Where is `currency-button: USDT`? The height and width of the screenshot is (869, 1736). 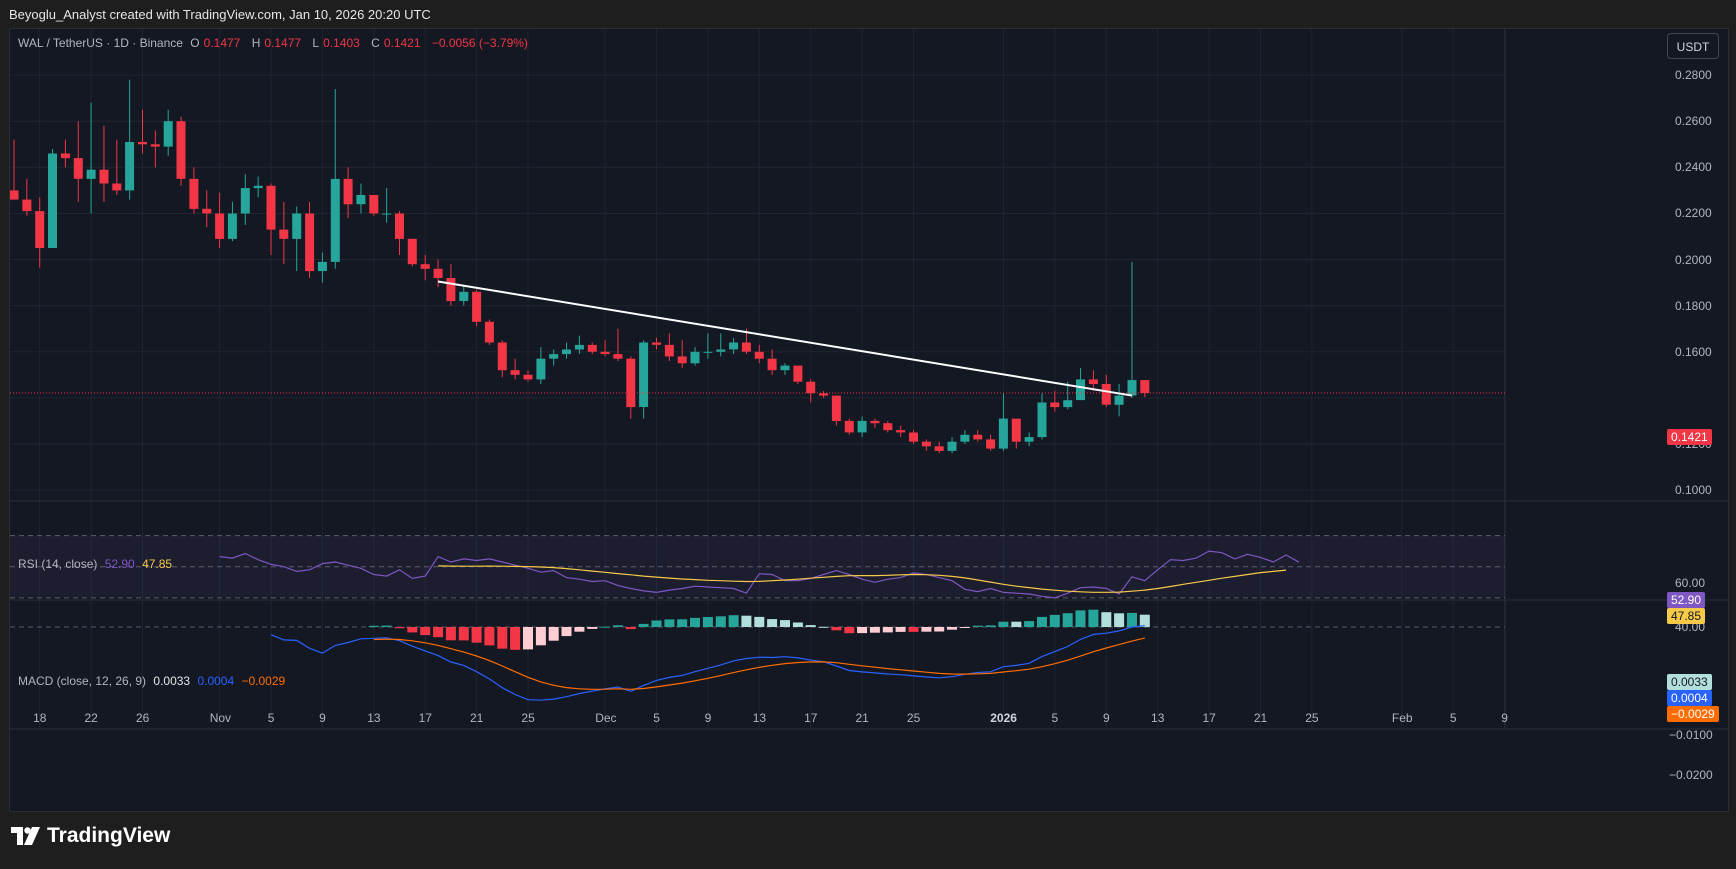
currency-button: USDT is located at coordinates (1693, 46).